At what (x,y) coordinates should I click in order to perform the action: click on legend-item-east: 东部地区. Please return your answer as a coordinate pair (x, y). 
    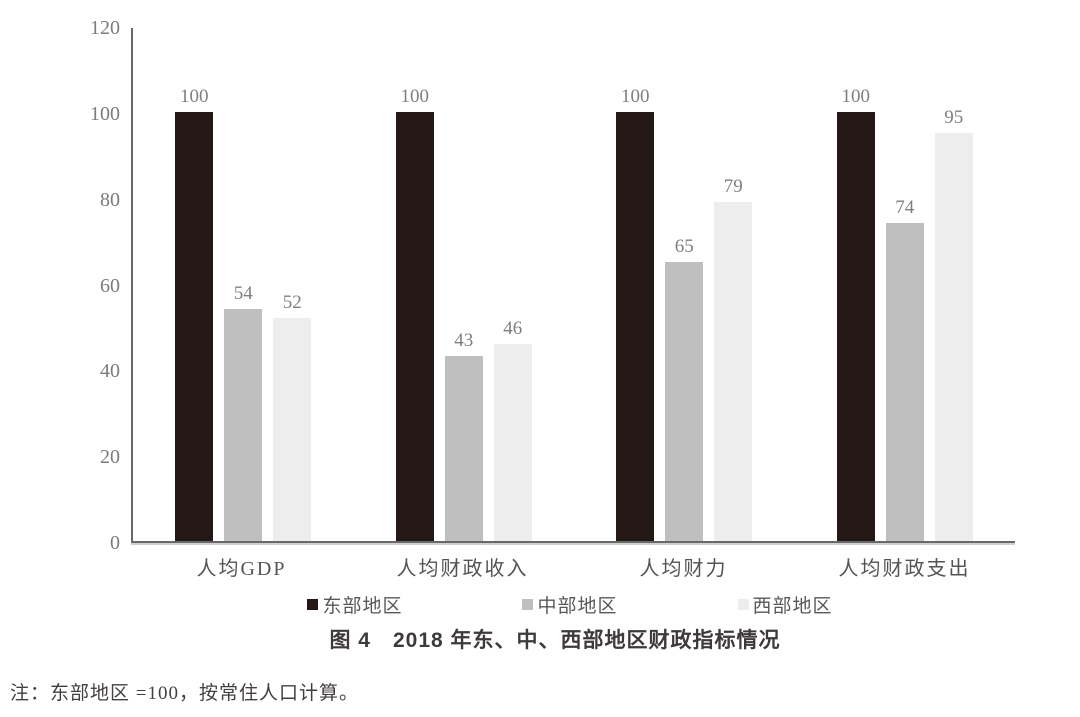
    Looking at the image, I should click on (354, 604).